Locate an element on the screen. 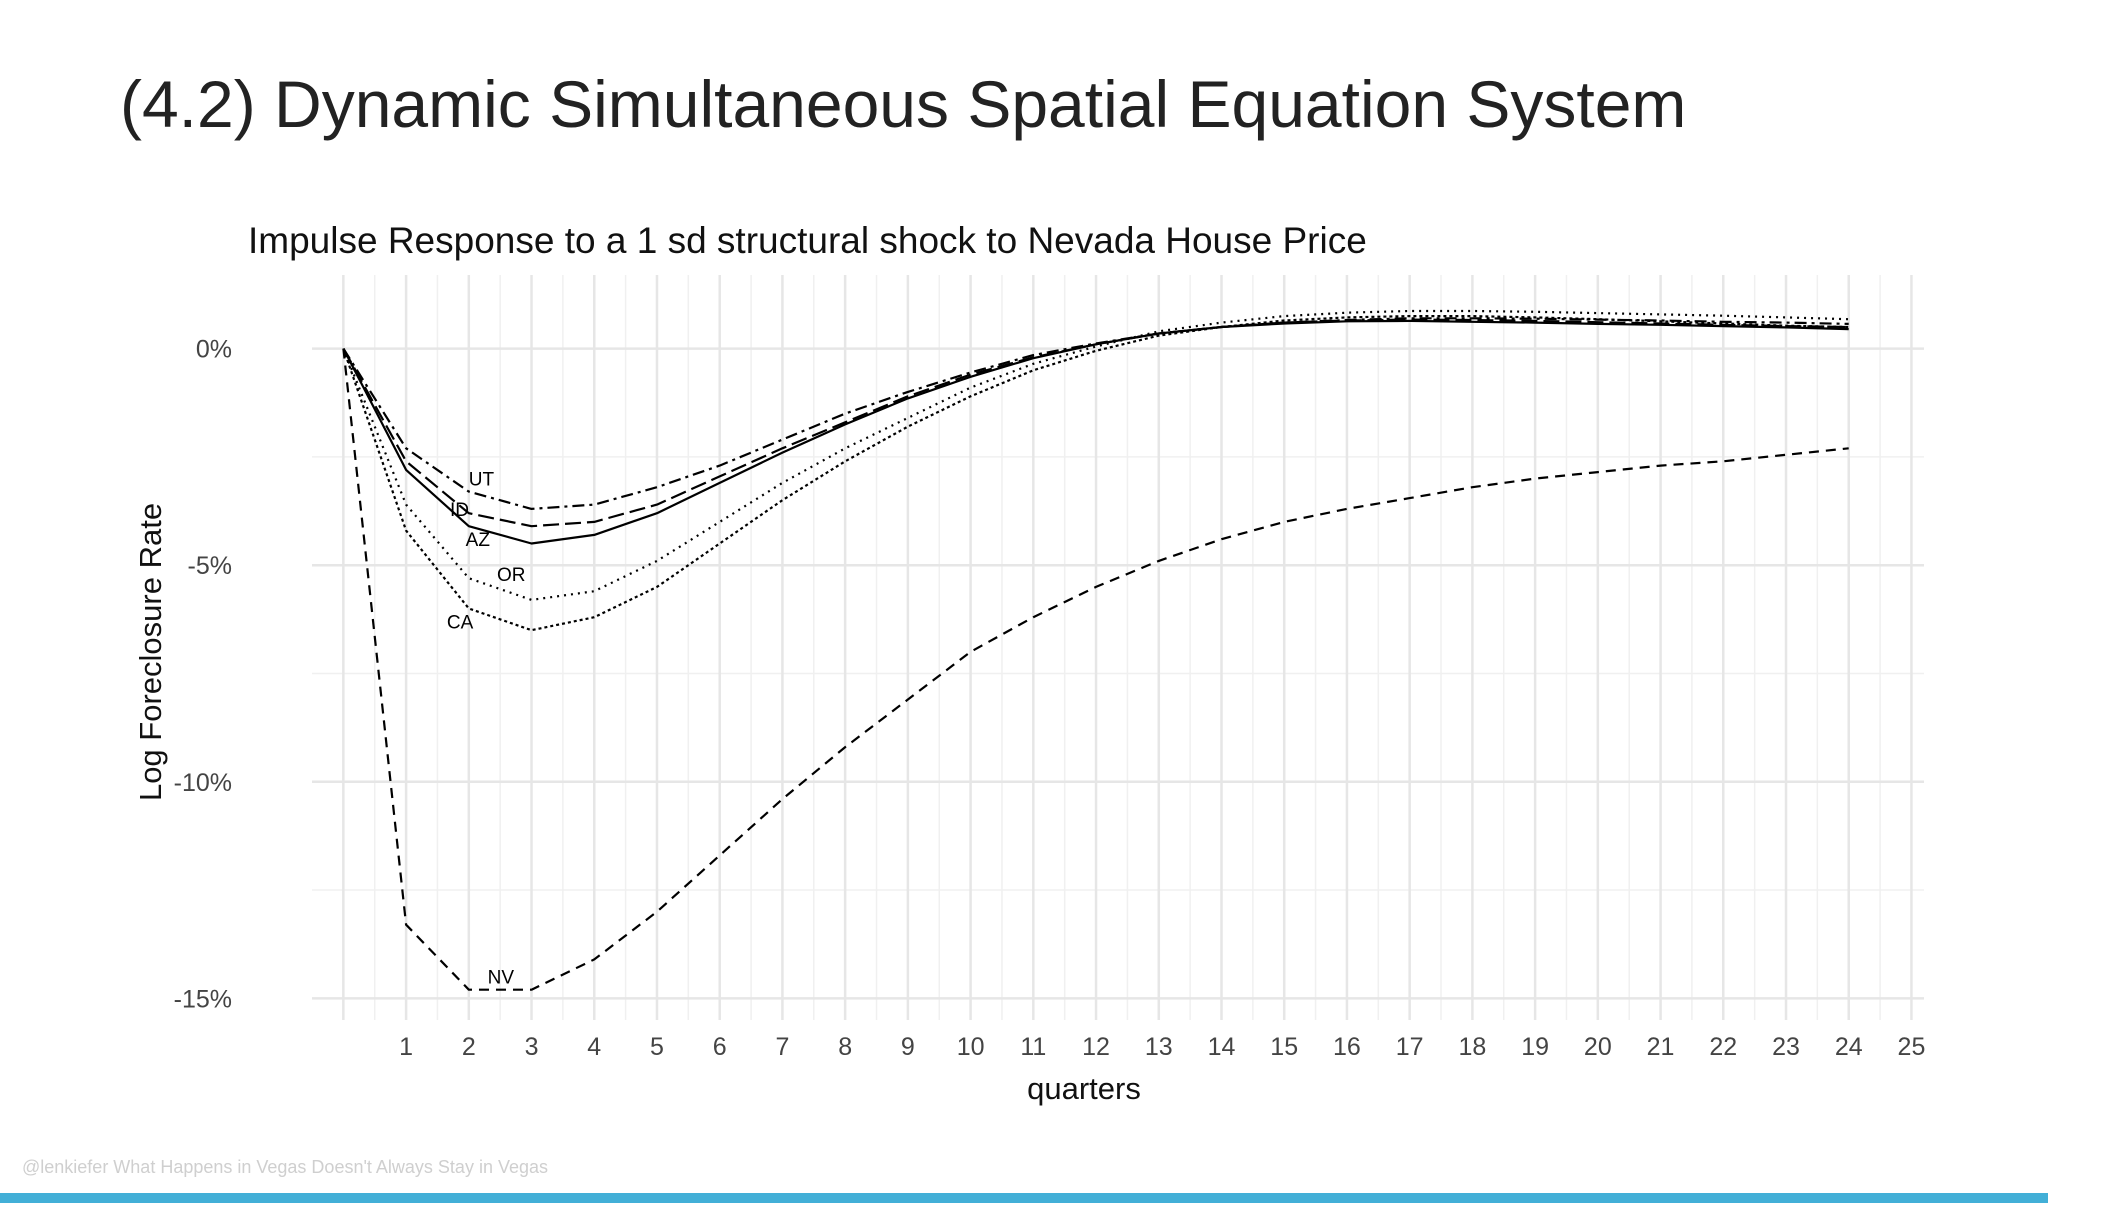  series-label-or: OR is located at coordinates (511, 575).